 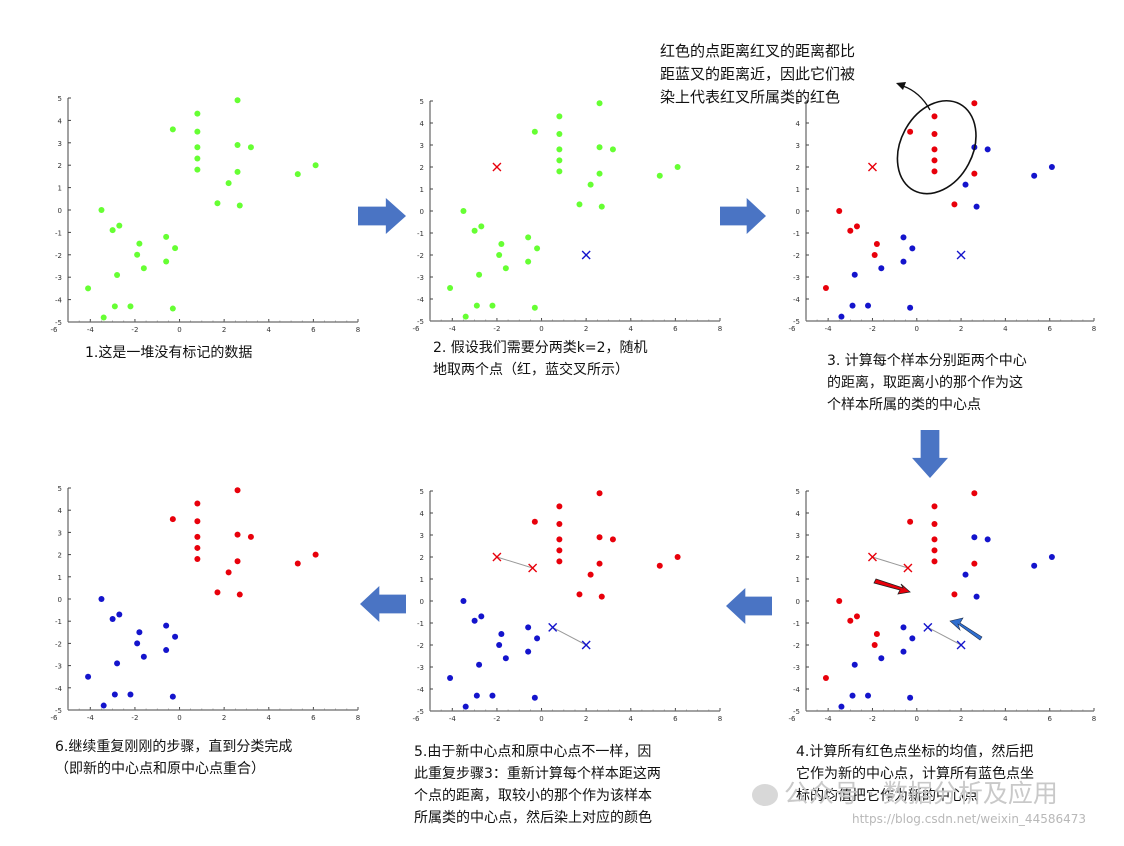 What do you see at coordinates (586, 719) in the screenshot?
I see `x-tick-label: 2` at bounding box center [586, 719].